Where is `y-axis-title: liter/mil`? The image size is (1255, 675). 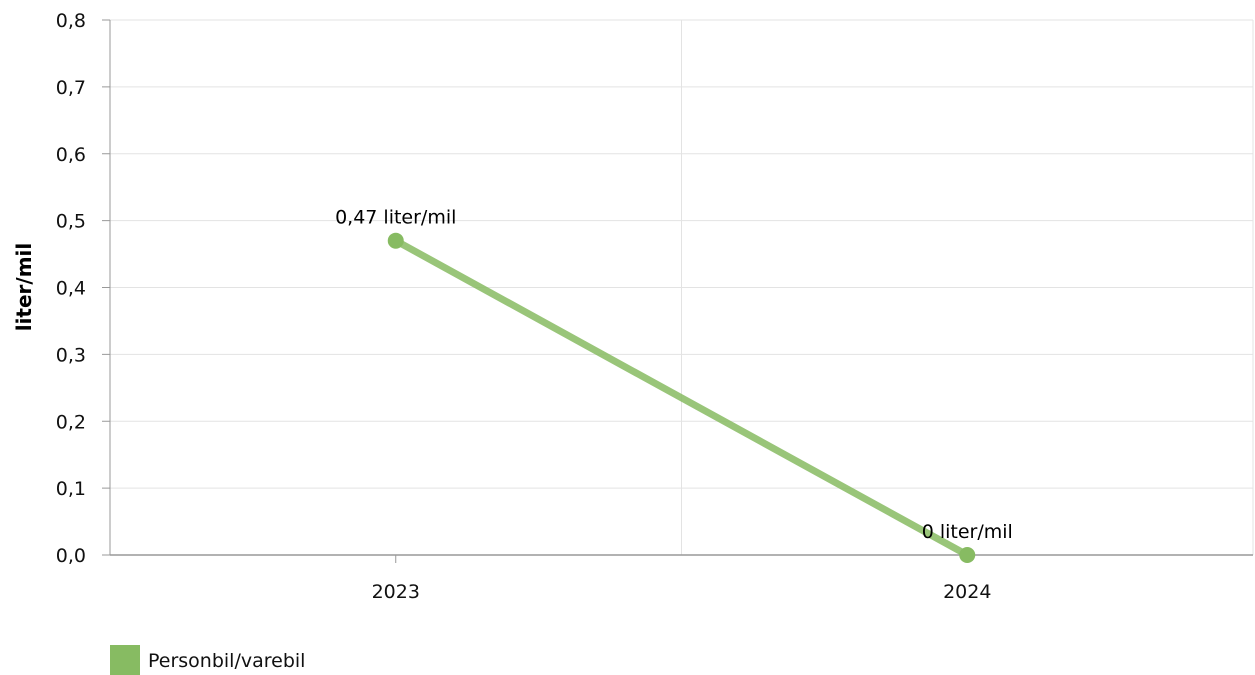 y-axis-title: liter/mil is located at coordinates (24, 287).